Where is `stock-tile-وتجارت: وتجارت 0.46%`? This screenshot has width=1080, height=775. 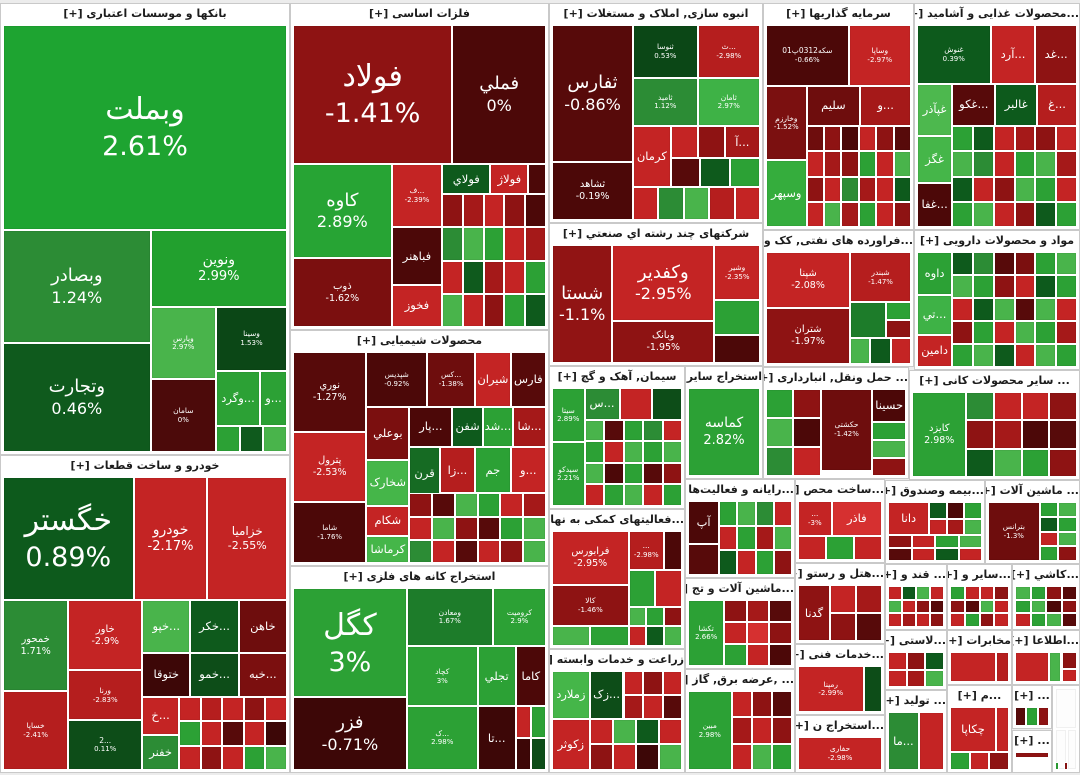 stock-tile-وتجارت: وتجارت 0.46% is located at coordinates (77, 397).